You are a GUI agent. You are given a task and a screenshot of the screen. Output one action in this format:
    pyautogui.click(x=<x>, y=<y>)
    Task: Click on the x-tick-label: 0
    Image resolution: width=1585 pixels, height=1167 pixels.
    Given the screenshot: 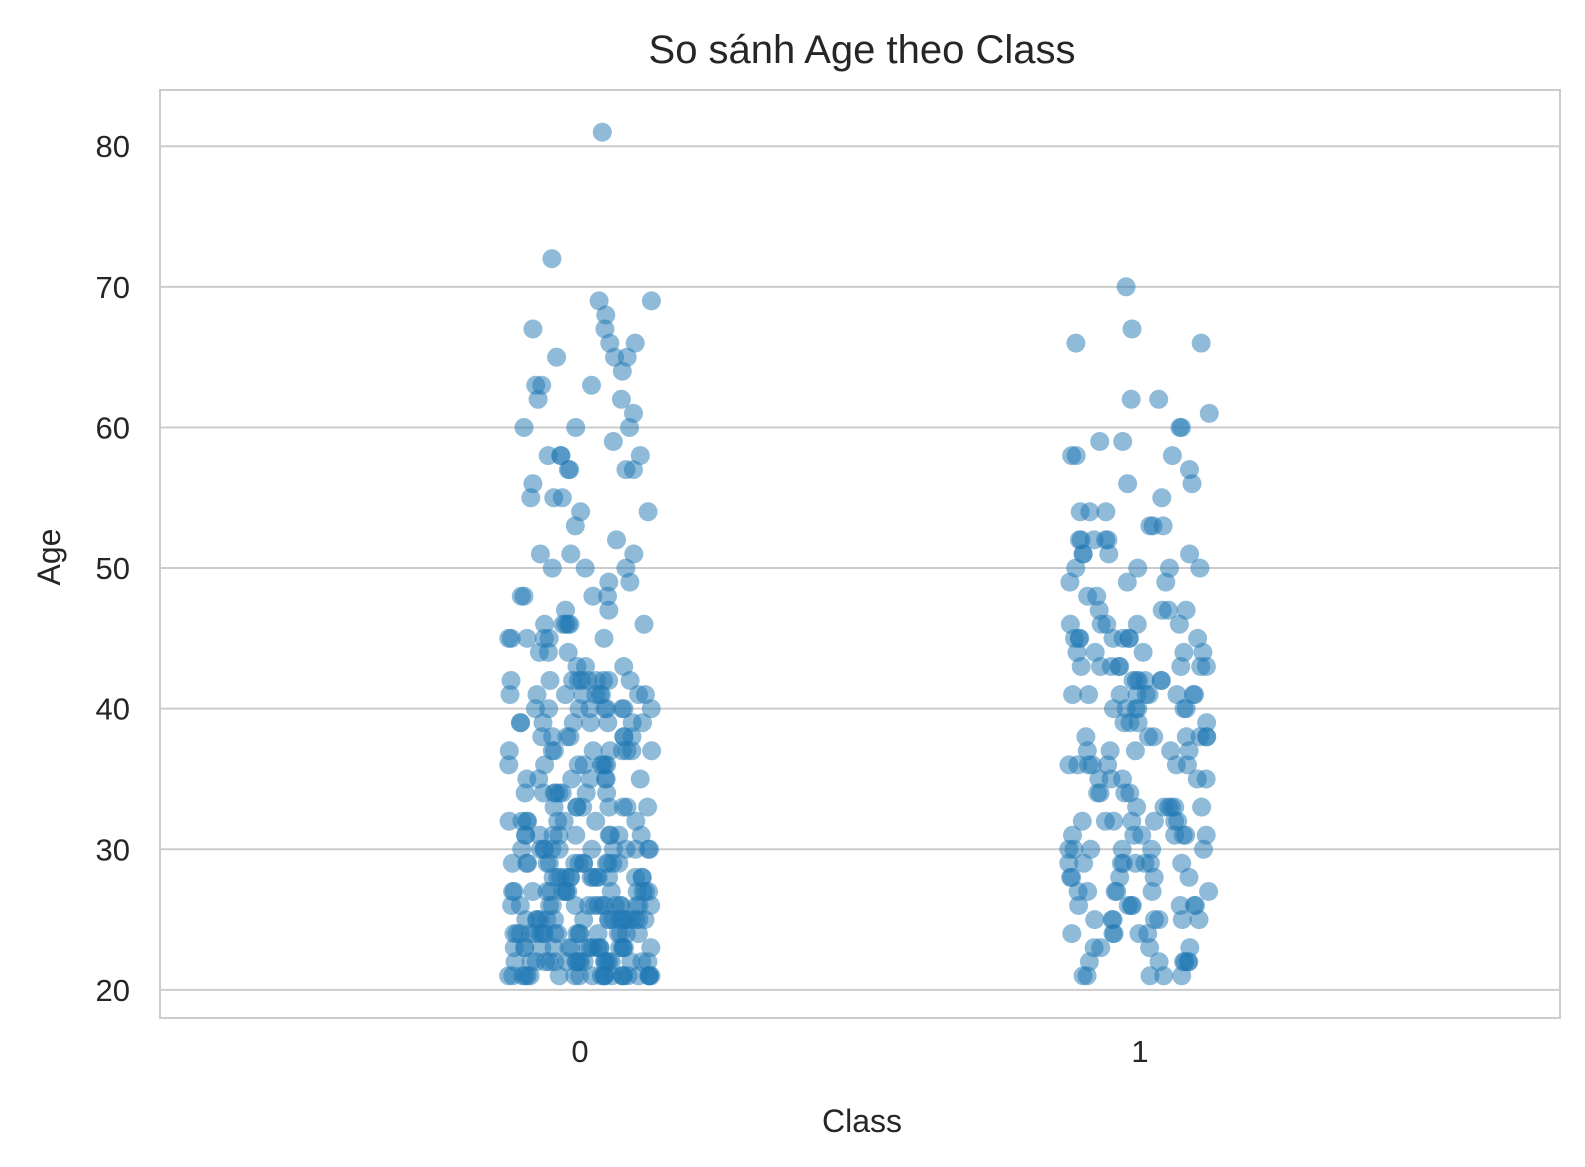 What is the action you would take?
    pyautogui.click(x=579, y=1051)
    